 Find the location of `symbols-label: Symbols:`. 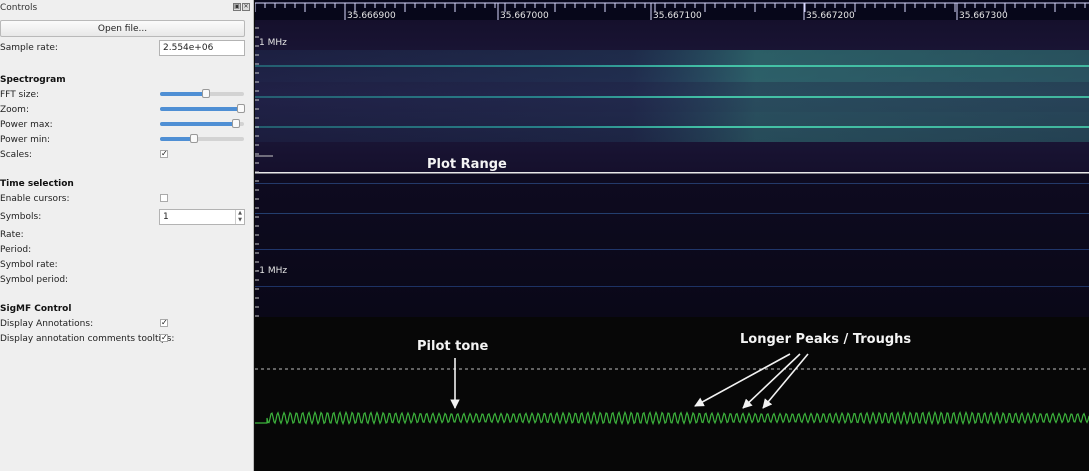

symbols-label: Symbols: is located at coordinates (21, 217).